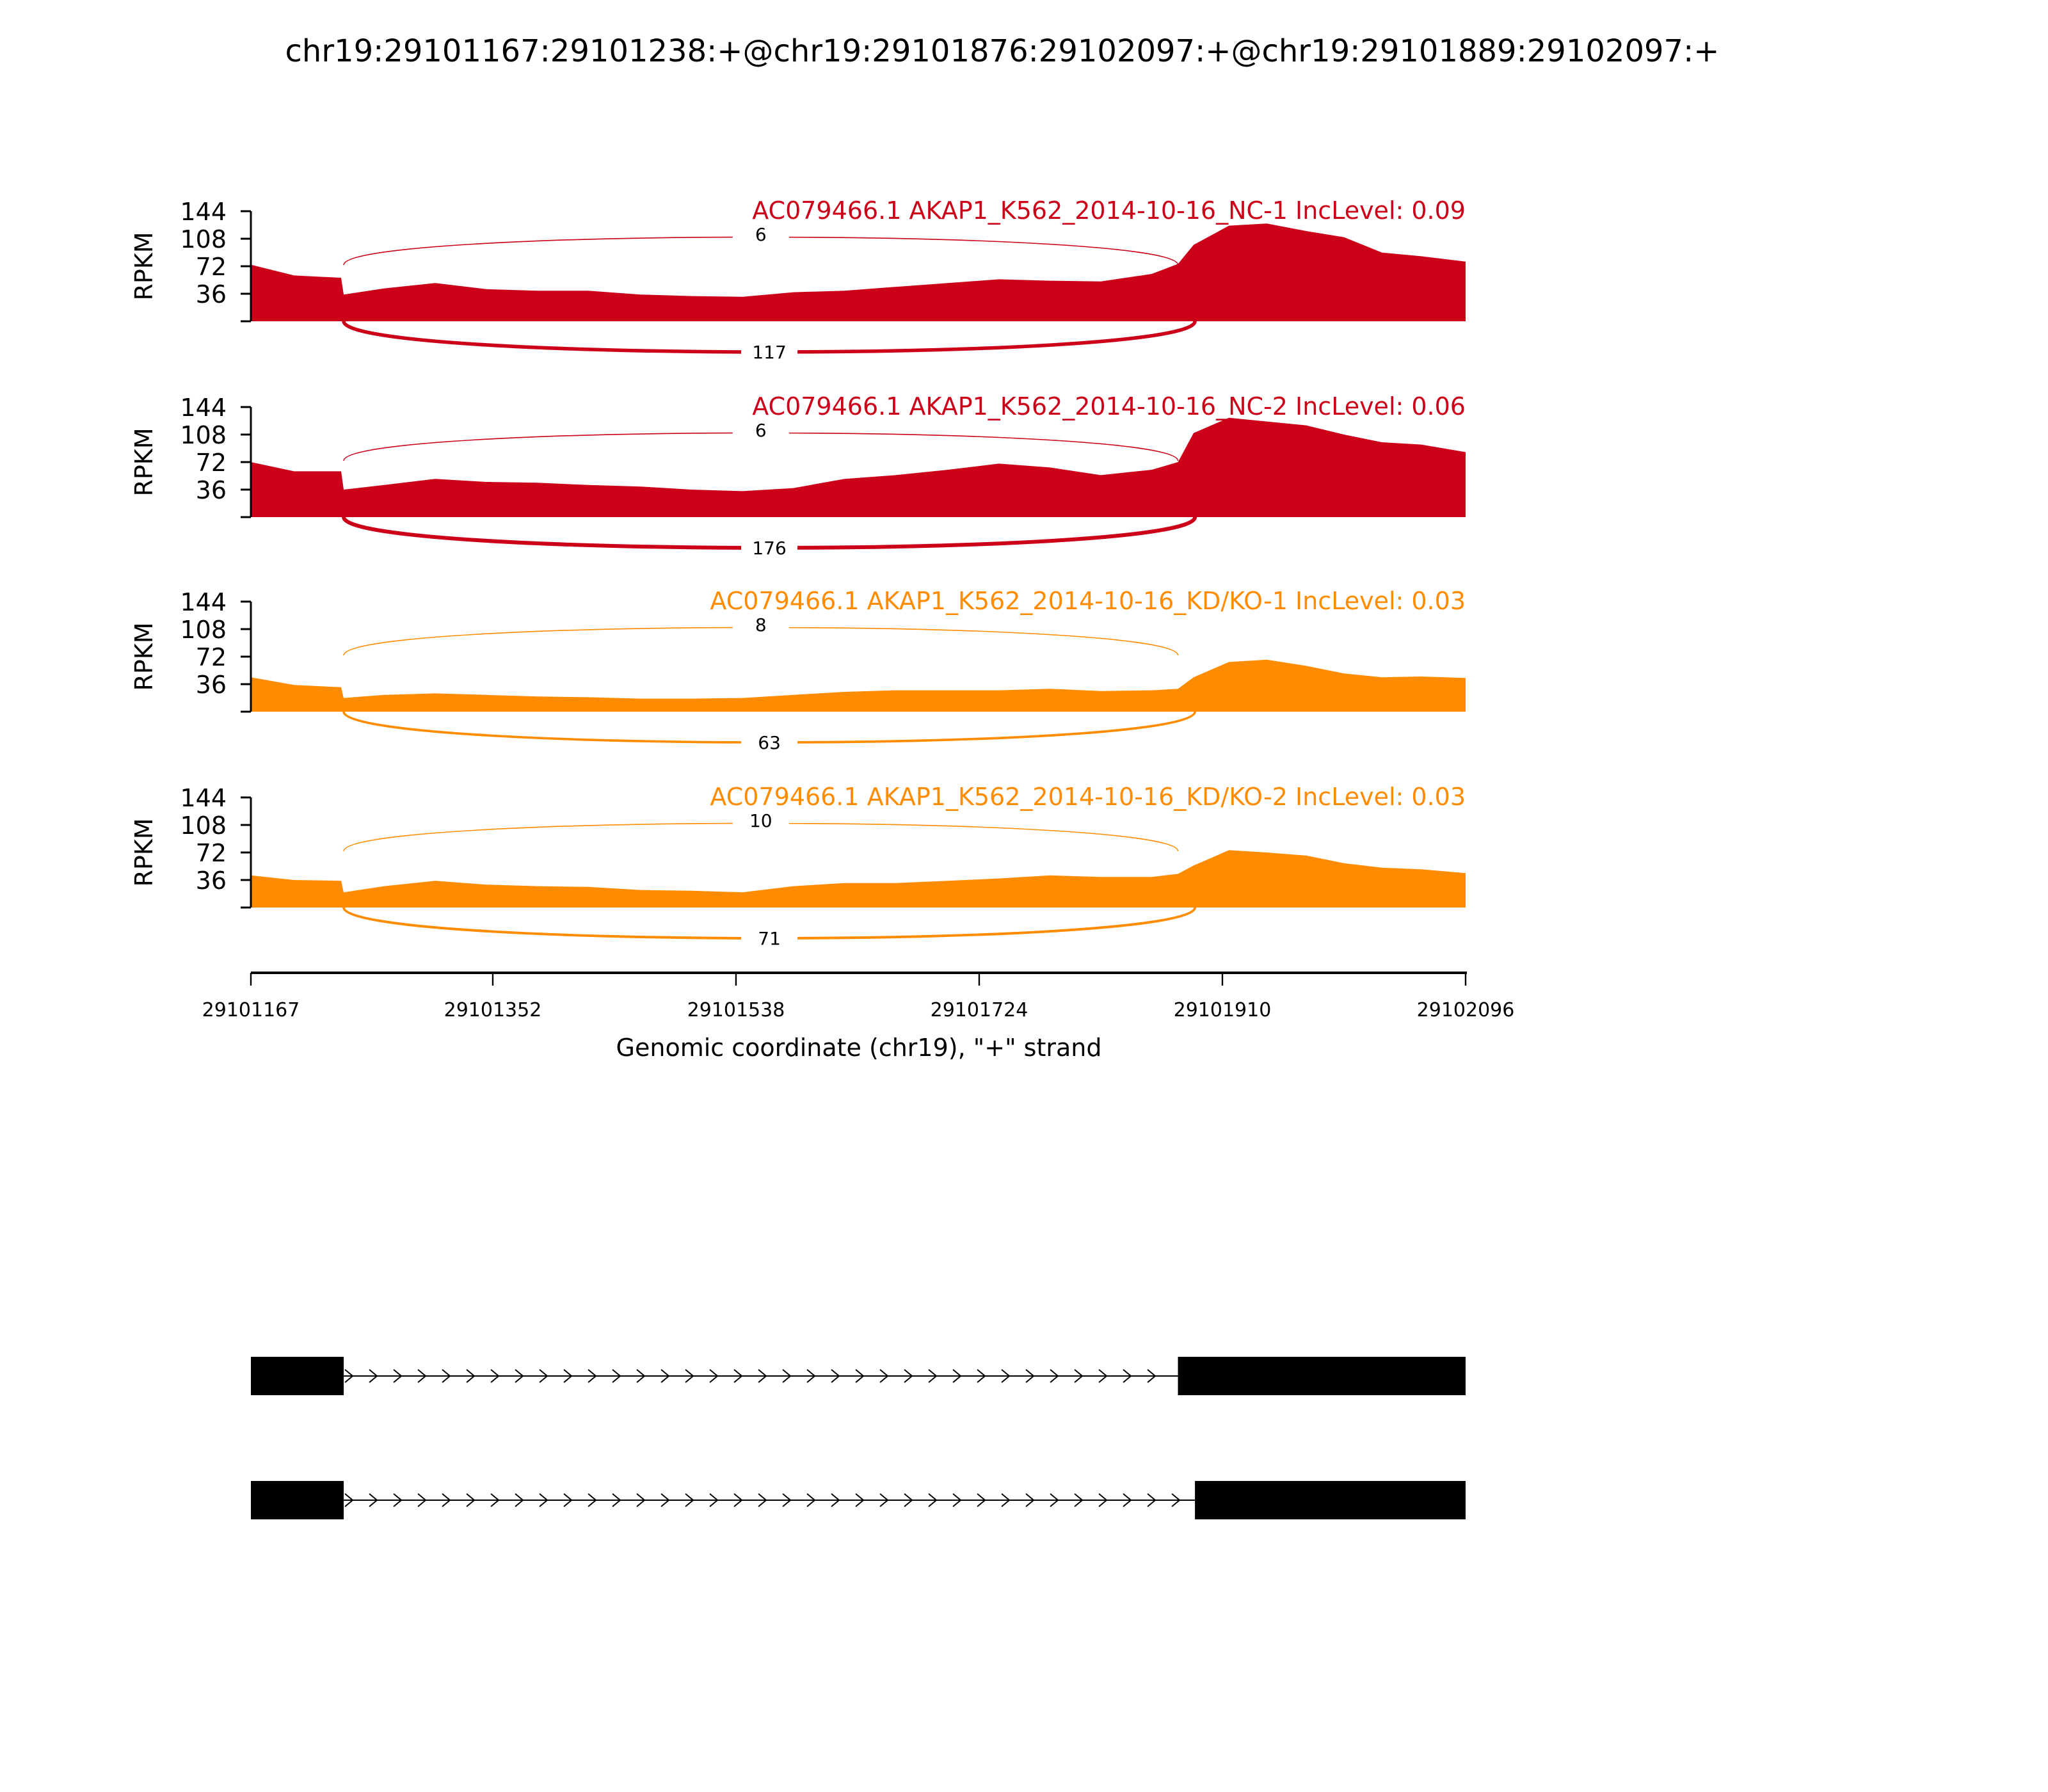  What do you see at coordinates (979, 1010) in the screenshot?
I see `x-tick-label: 29101724` at bounding box center [979, 1010].